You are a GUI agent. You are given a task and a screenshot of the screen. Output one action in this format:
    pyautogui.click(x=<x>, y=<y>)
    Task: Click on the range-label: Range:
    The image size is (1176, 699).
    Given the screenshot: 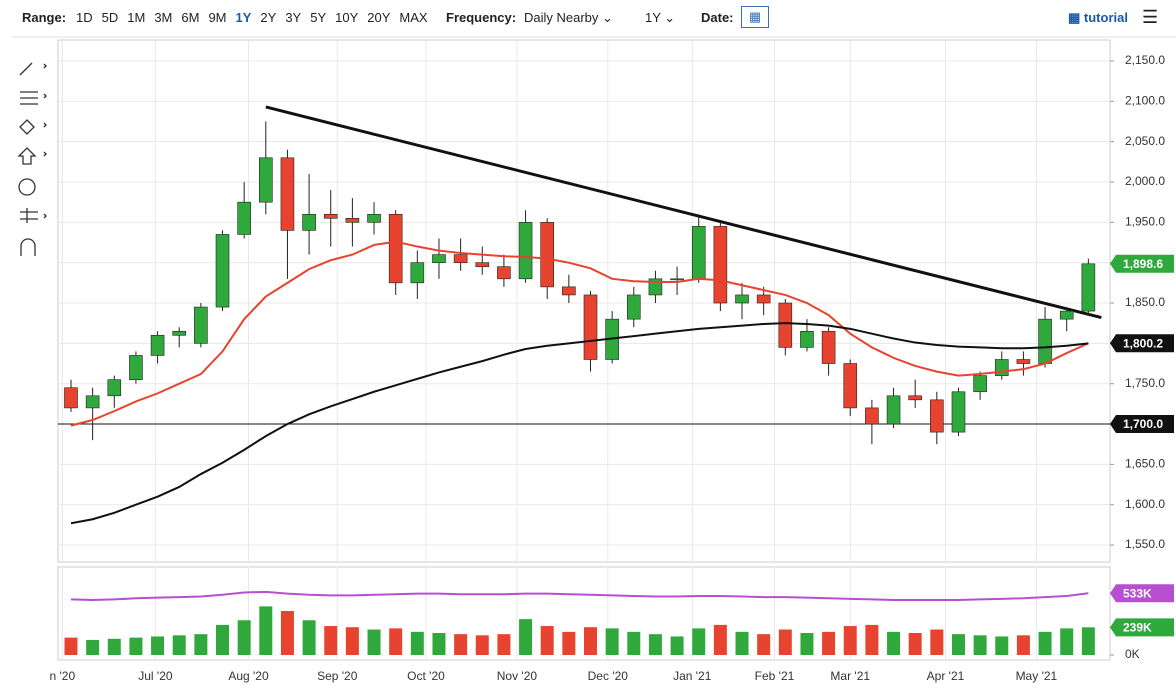 What is the action you would take?
    pyautogui.click(x=44, y=17)
    